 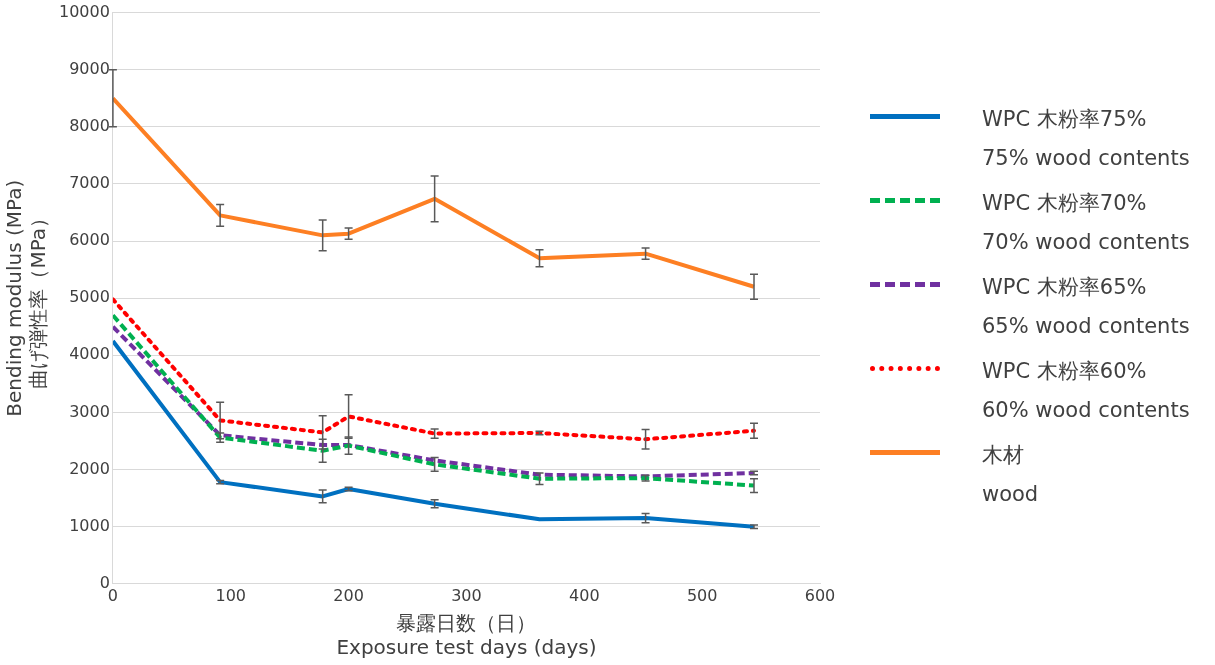 What do you see at coordinates (89, 125) in the screenshot?
I see `y-tick-label: 8000` at bounding box center [89, 125].